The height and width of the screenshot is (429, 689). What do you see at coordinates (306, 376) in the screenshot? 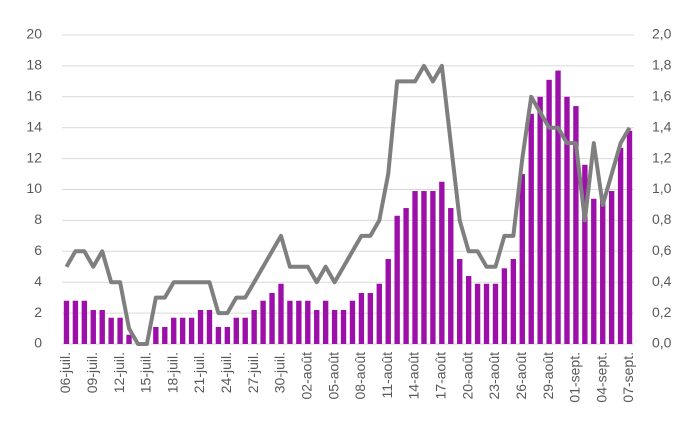
I see `x-tick-label: 02-août` at bounding box center [306, 376].